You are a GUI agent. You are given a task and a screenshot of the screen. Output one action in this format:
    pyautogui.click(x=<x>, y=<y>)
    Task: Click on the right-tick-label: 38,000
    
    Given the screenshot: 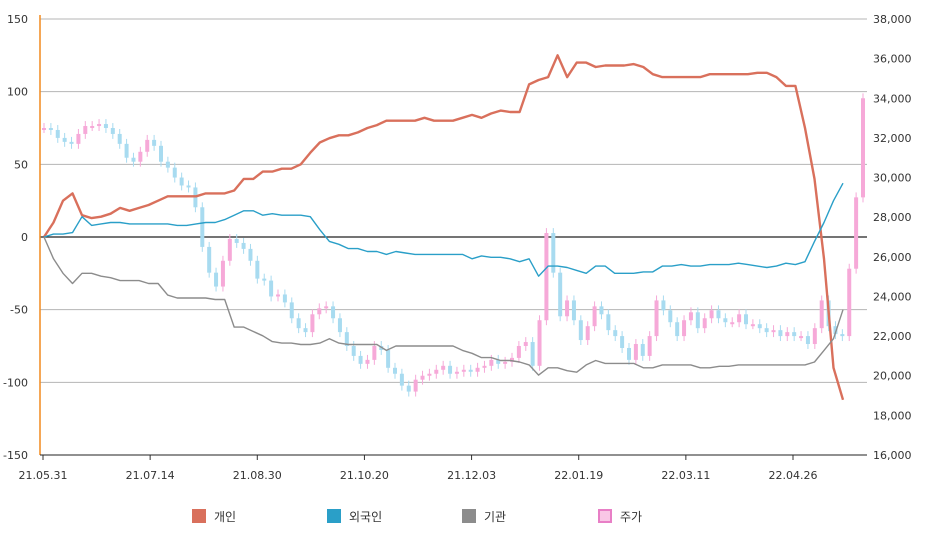 What is the action you would take?
    pyautogui.click(x=892, y=19)
    